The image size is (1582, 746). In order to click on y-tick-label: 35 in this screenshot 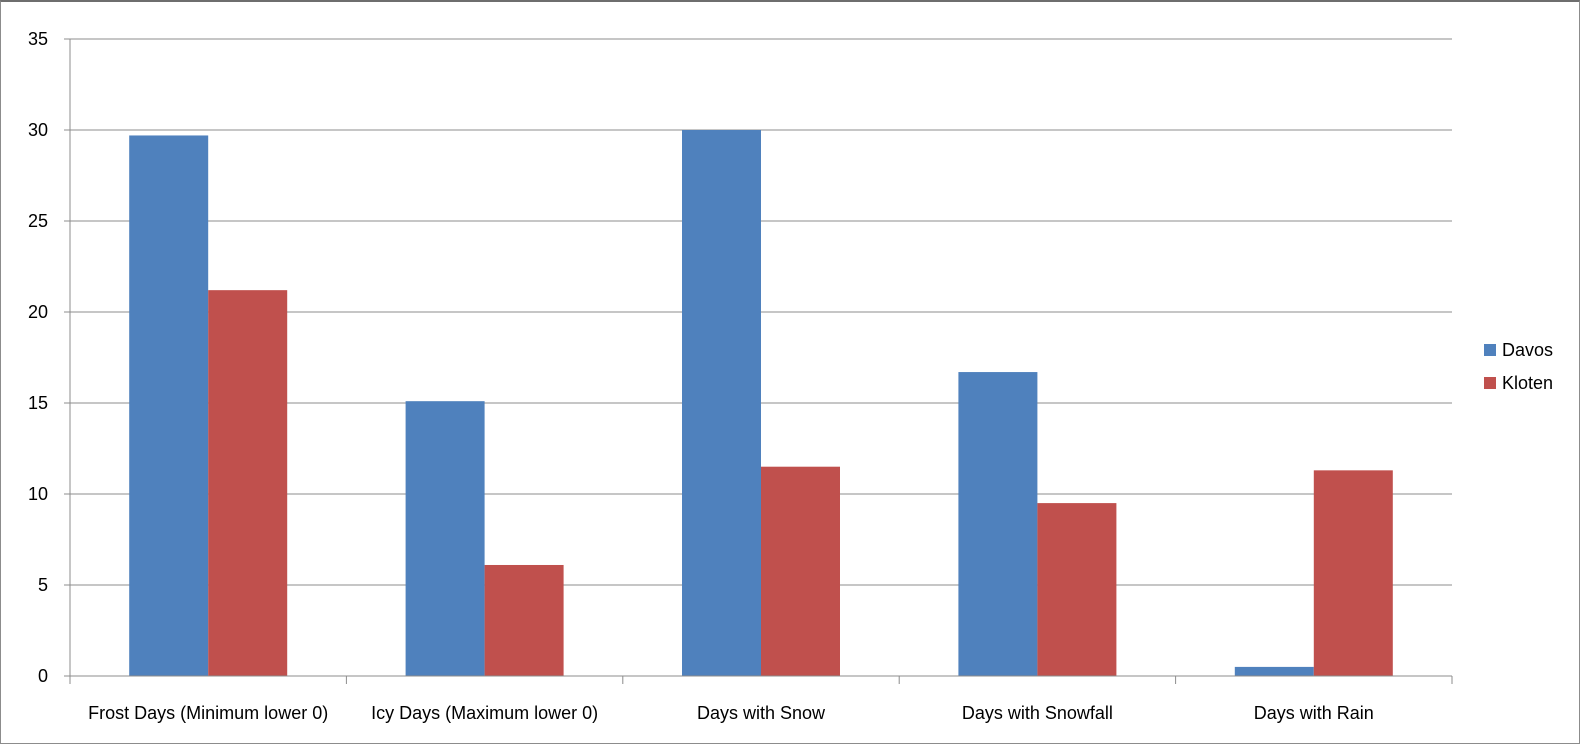, I will do `click(38, 39)`.